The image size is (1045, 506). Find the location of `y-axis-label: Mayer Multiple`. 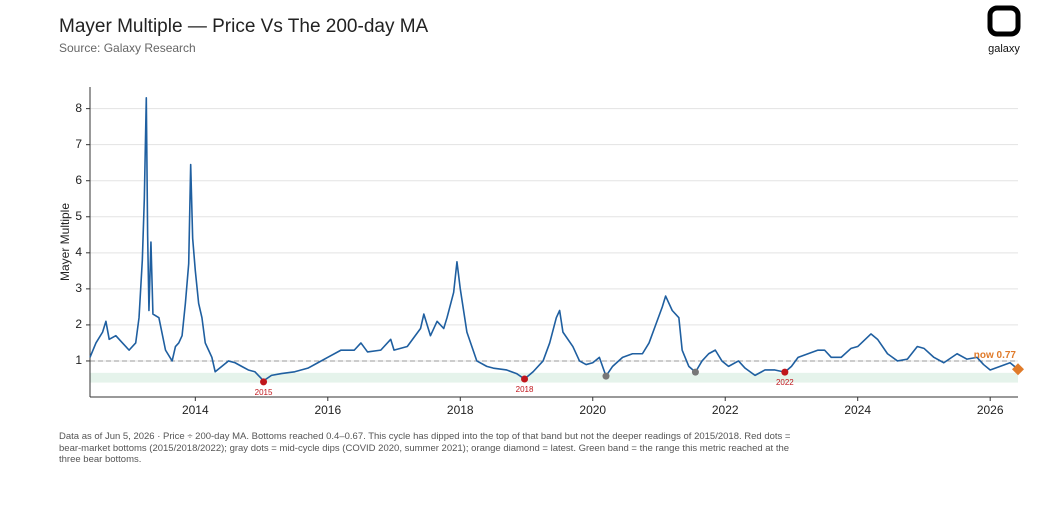

y-axis-label: Mayer Multiple is located at coordinates (65, 242).